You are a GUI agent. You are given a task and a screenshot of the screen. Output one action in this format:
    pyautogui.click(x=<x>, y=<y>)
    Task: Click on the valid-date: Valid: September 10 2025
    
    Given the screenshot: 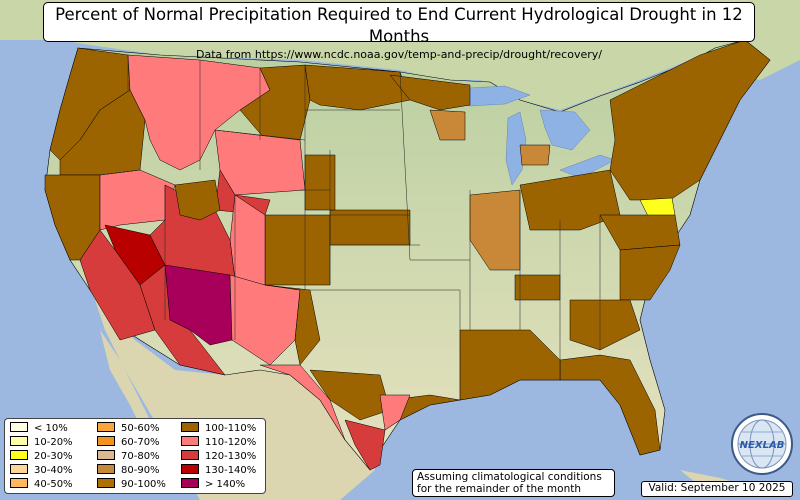 What is the action you would take?
    pyautogui.click(x=717, y=489)
    